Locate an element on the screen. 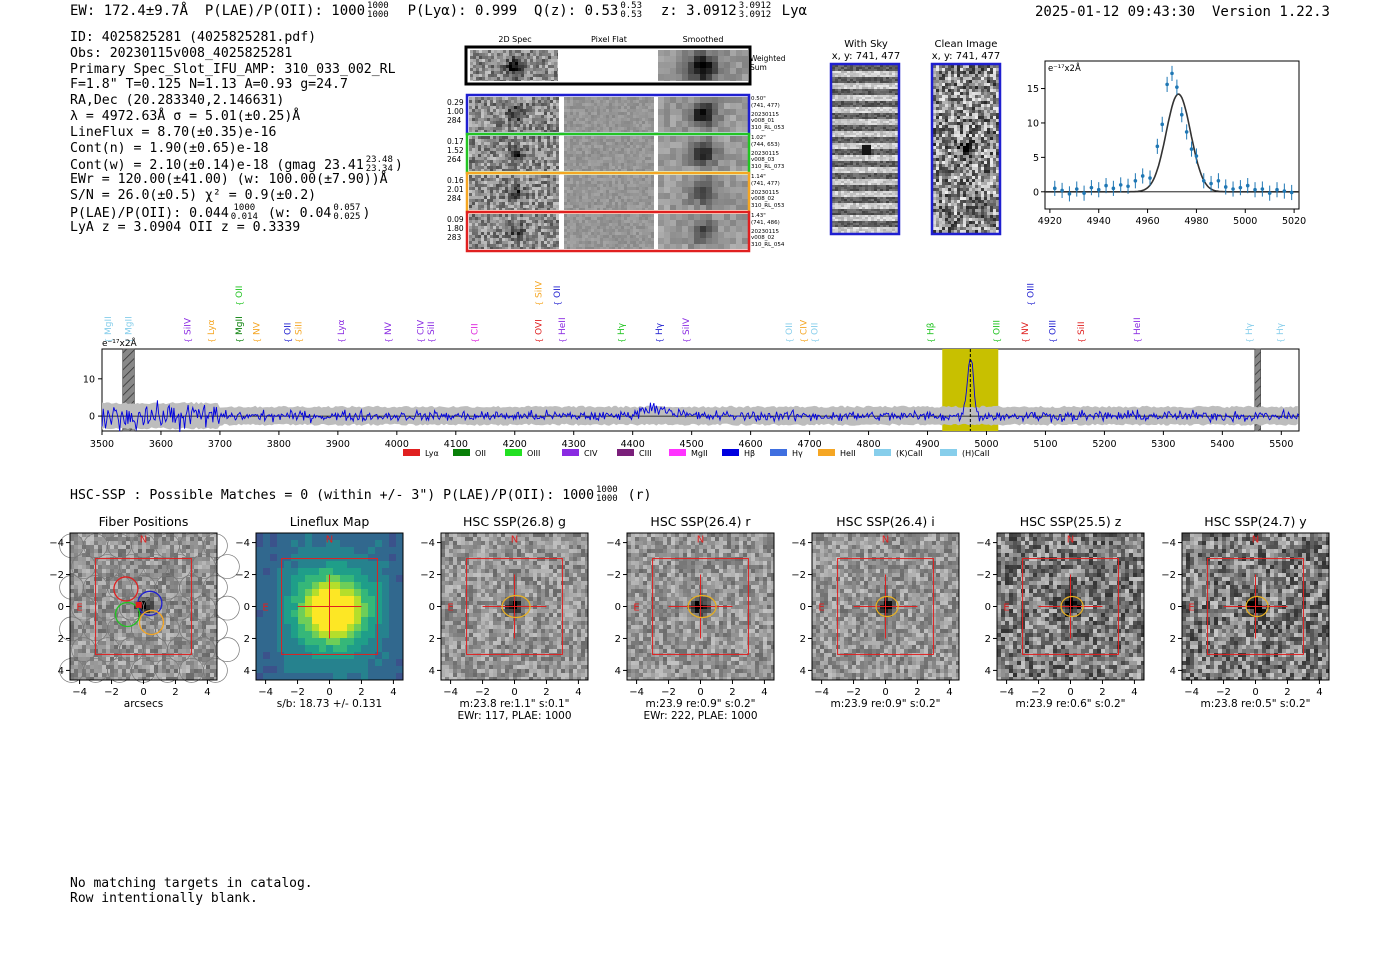  row-r4: v008_01 is located at coordinates (763, 121).